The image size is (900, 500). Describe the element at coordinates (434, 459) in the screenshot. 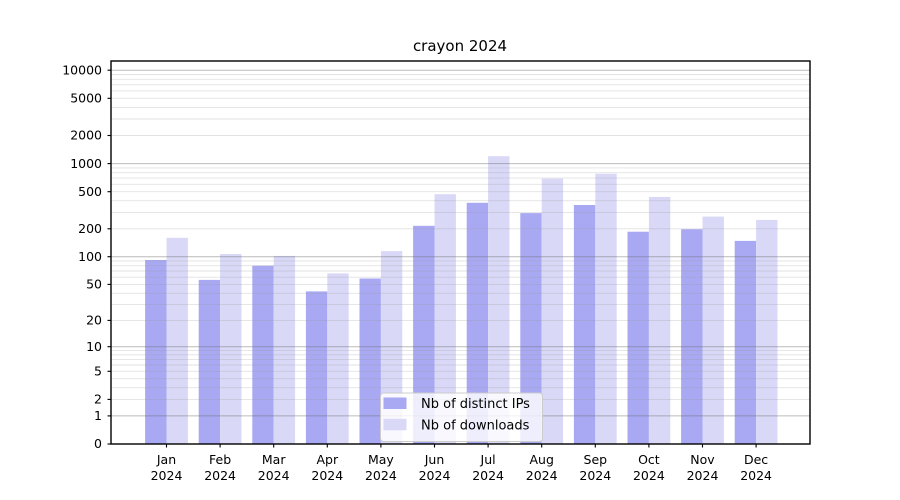

I see `x-tick-label-month: Jun` at that location.